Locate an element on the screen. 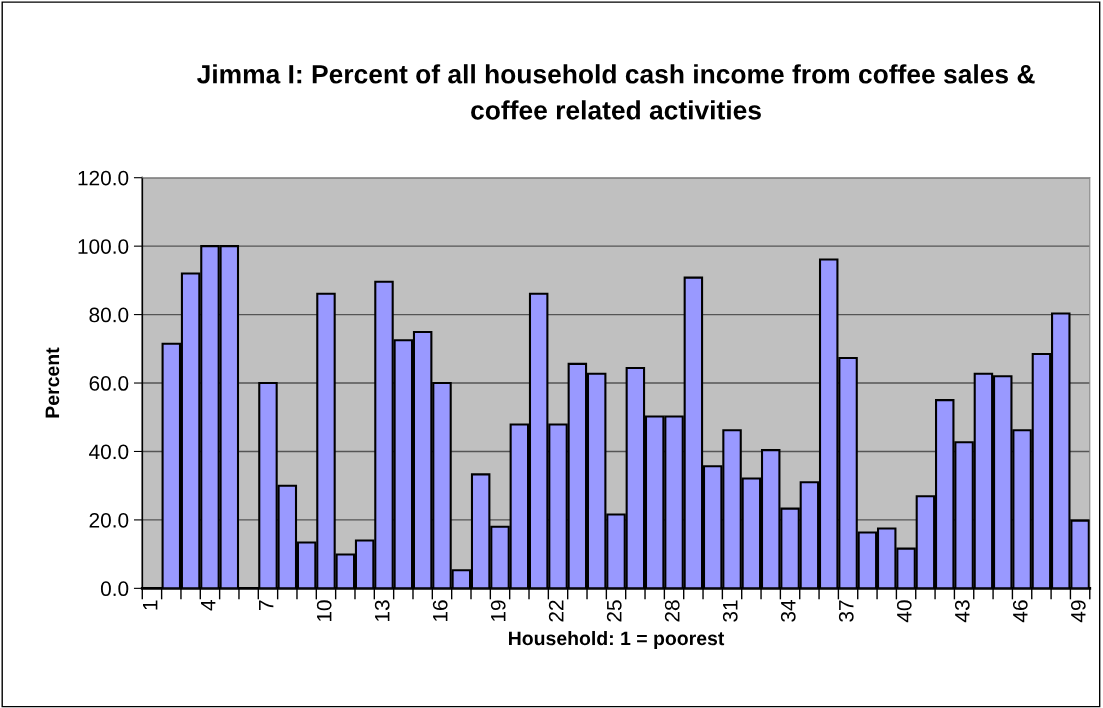 The width and height of the screenshot is (1103, 708). x-tick-label: 16 is located at coordinates (440, 611).